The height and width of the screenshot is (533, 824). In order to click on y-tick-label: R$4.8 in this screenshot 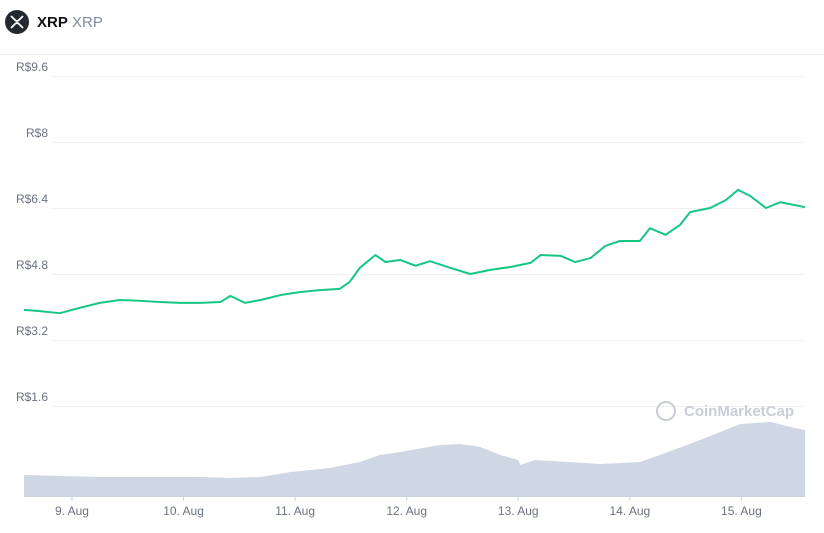, I will do `click(32, 265)`.